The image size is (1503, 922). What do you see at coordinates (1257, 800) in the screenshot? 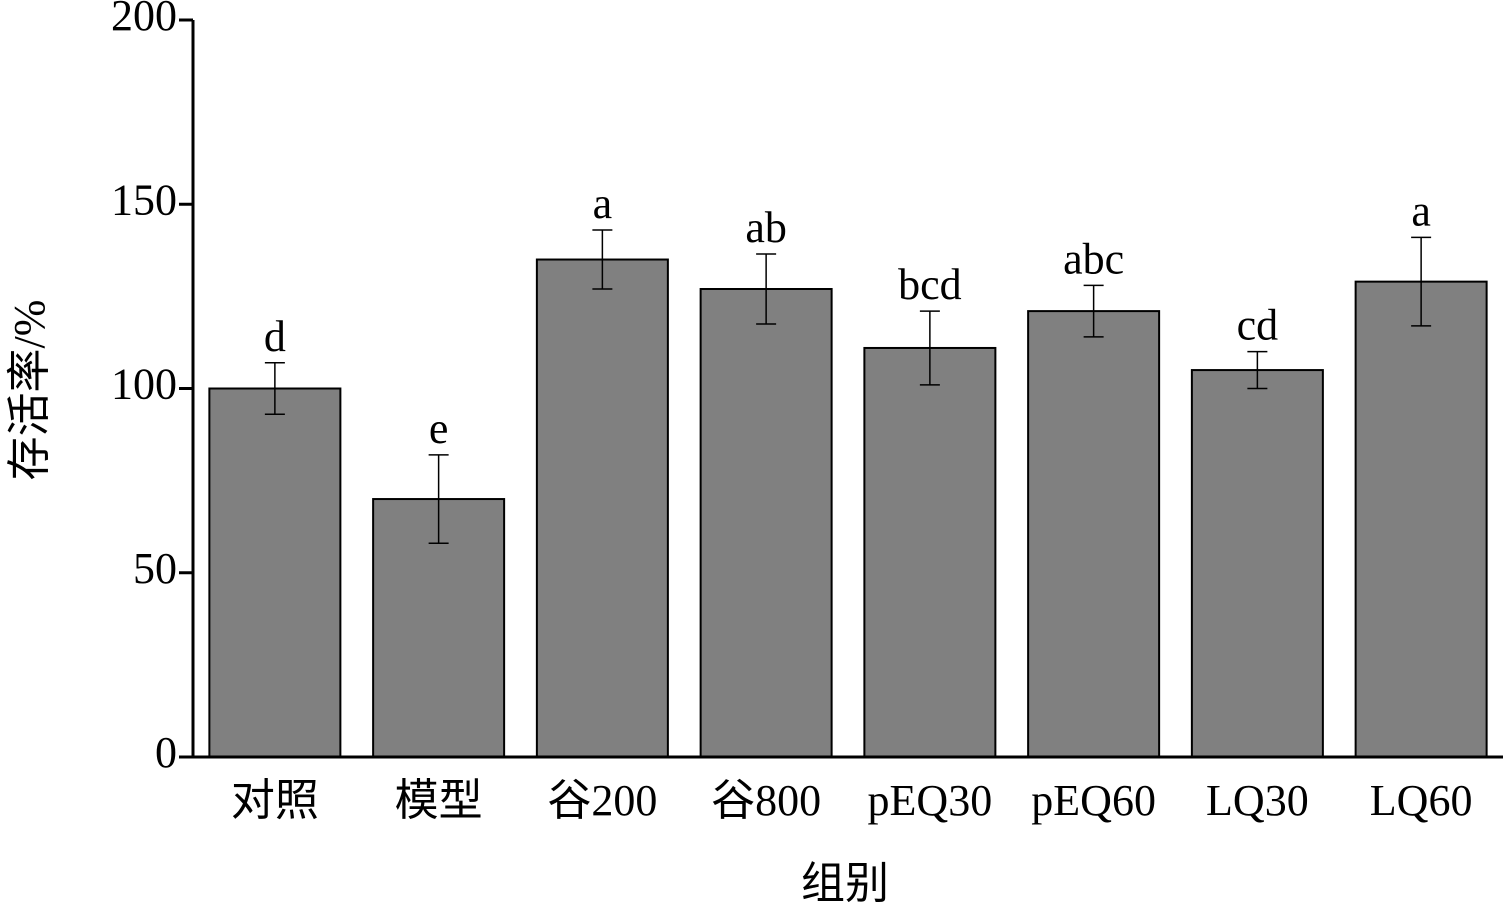
I see `x-tick-label: LQ30` at bounding box center [1257, 800].